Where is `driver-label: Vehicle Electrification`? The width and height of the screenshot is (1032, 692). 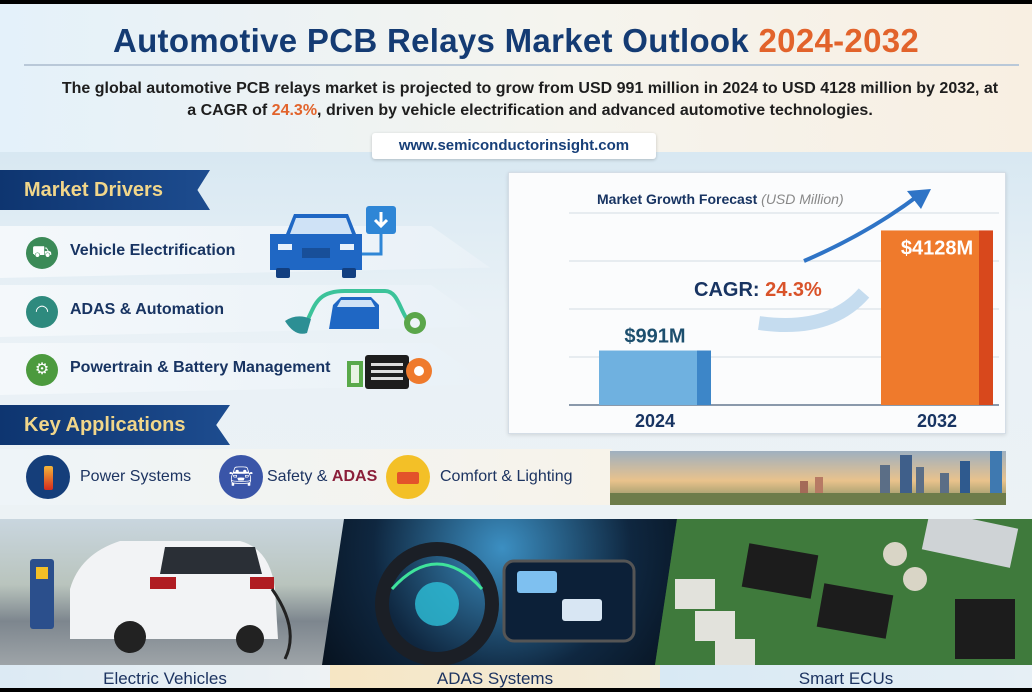 driver-label: Vehicle Electrification is located at coordinates (153, 250).